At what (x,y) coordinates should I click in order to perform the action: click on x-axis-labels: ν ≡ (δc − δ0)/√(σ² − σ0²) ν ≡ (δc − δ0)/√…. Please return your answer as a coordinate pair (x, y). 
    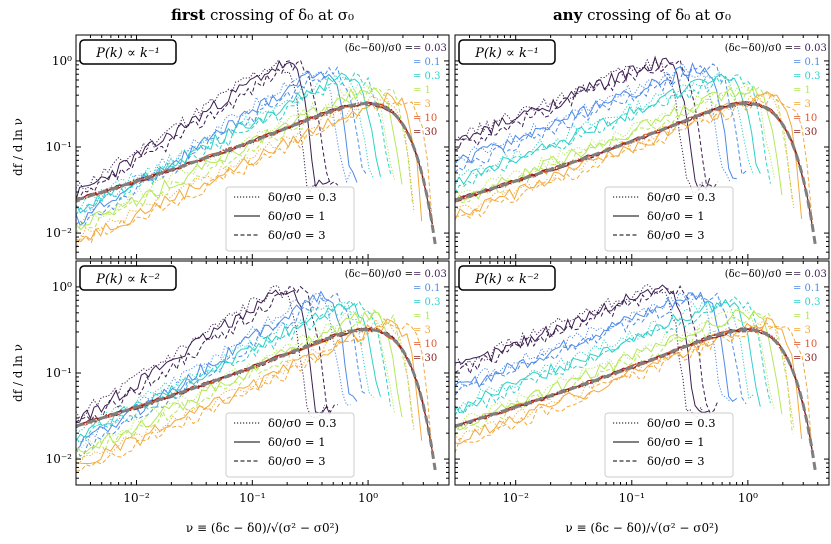
    Looking at the image, I should click on (452, 528).